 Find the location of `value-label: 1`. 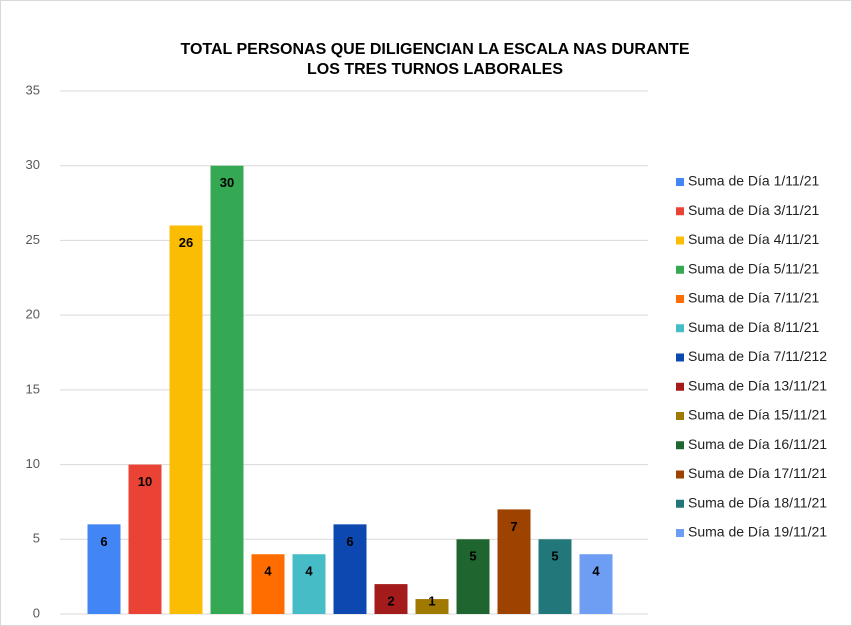

value-label: 1 is located at coordinates (431, 600).